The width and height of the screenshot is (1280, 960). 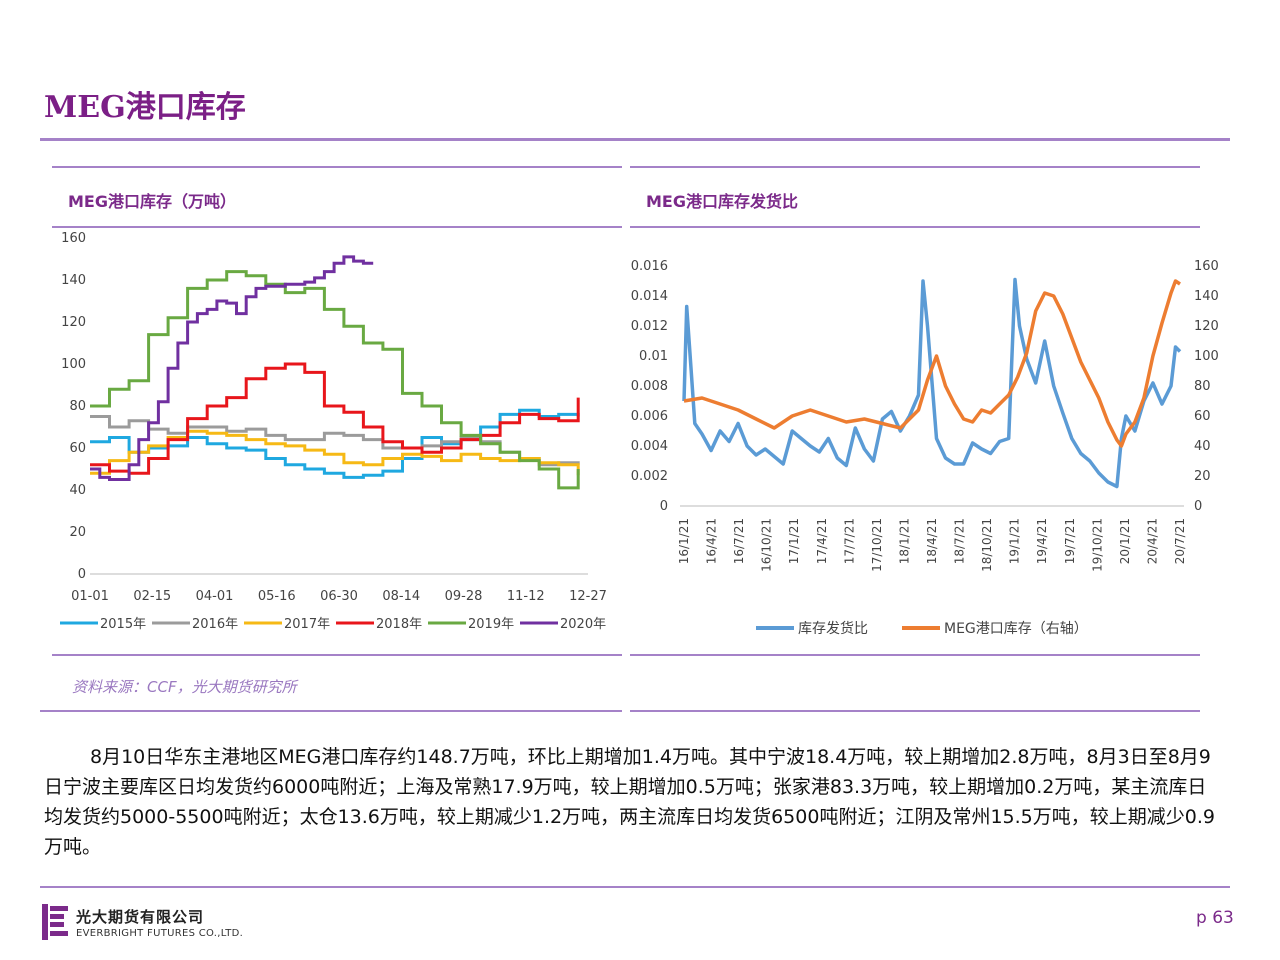 I want to click on legend-label: 2017年, so click(x=307, y=624).